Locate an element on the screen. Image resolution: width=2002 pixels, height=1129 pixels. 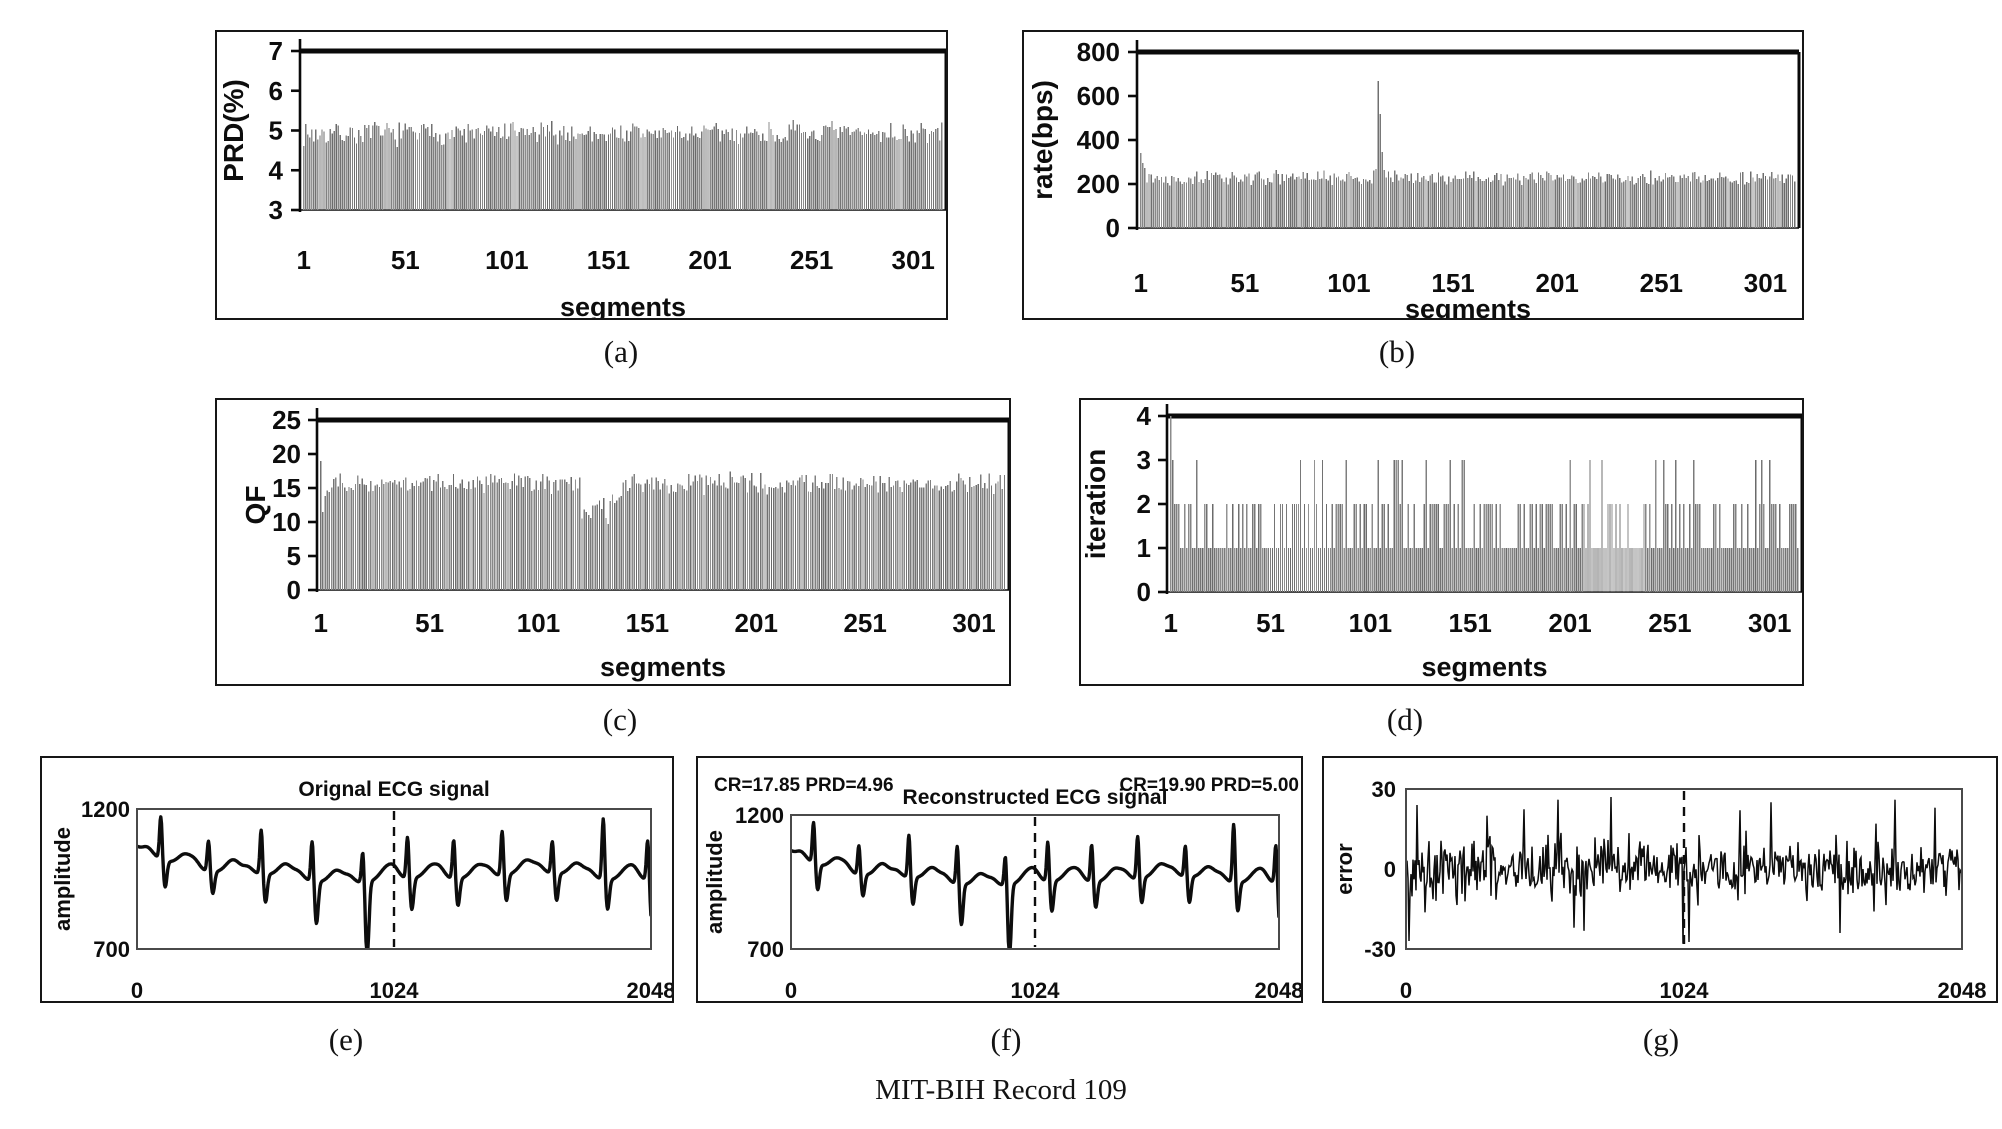
svg-text: 200 is located at coordinates (1098, 184).